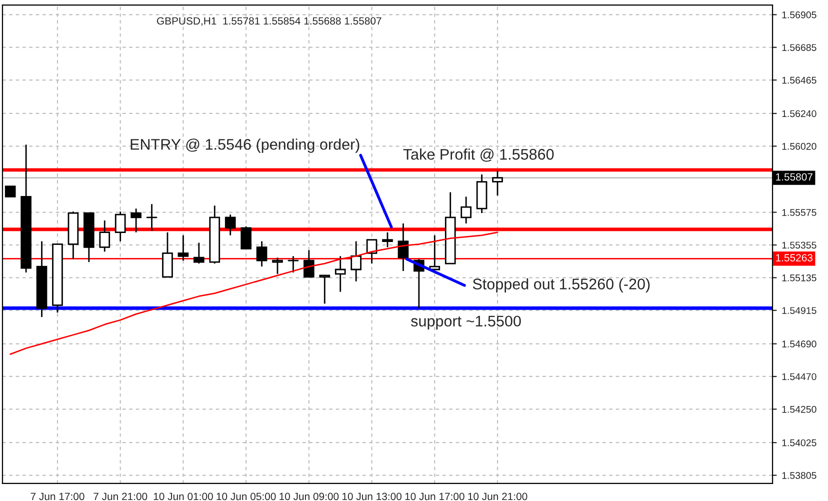 Image resolution: width=828 pixels, height=501 pixels. I want to click on y-tick-label: 1.56240, so click(799, 114).